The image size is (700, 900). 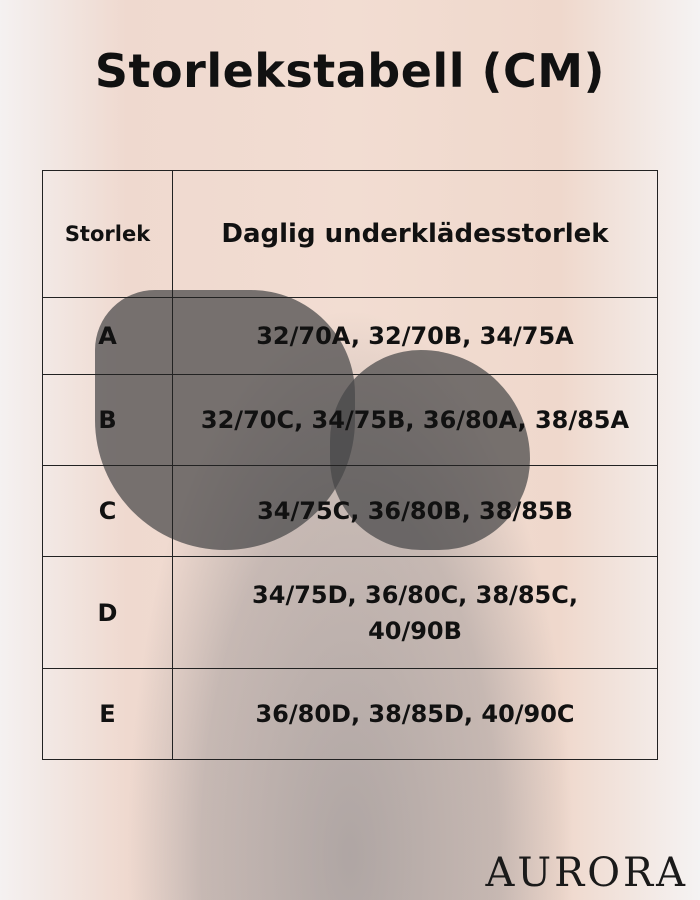 What do you see at coordinates (107, 336) in the screenshot?
I see `size-cell: A` at bounding box center [107, 336].